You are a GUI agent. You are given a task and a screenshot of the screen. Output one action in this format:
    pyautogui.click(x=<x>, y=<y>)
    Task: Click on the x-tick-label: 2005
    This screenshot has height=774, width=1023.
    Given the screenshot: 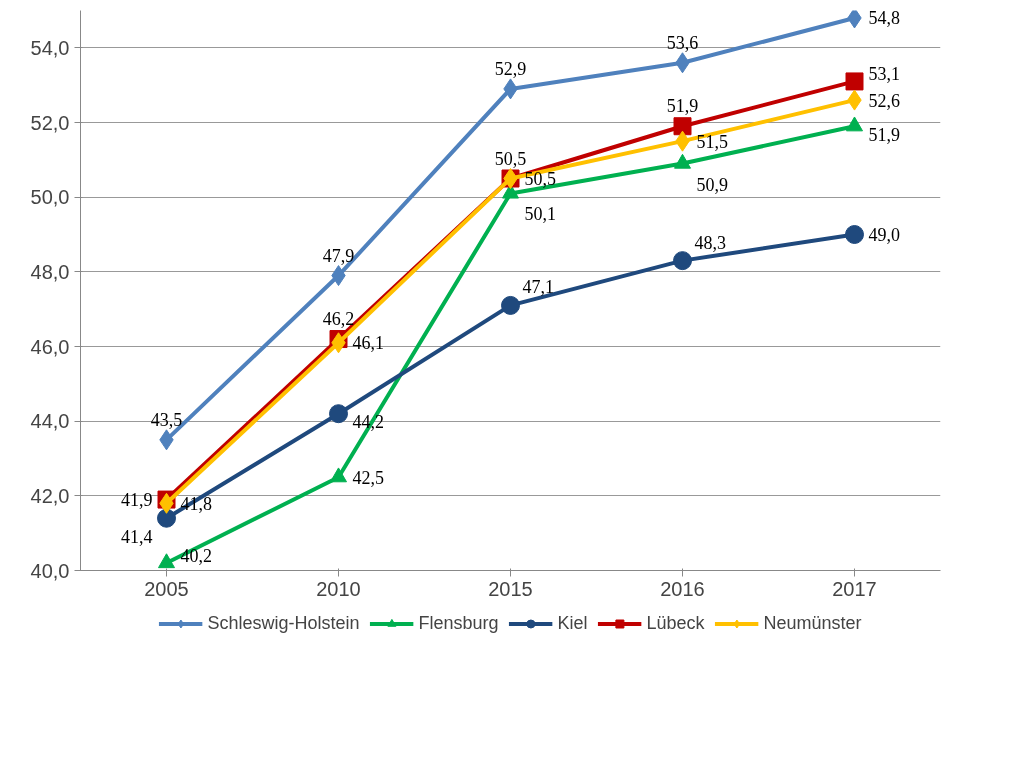 What is the action you would take?
    pyautogui.click(x=166, y=588)
    